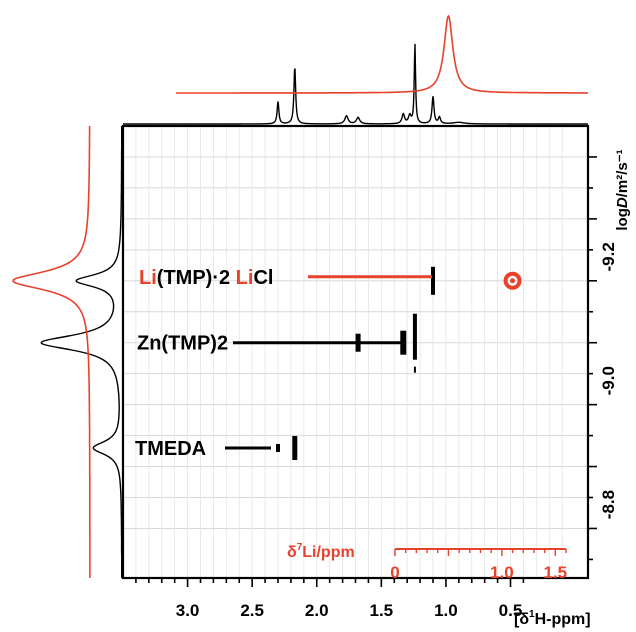 Image resolution: width=636 pixels, height=632 pixels. I want to click on y-tick-label: -8.8, so click(608, 504).